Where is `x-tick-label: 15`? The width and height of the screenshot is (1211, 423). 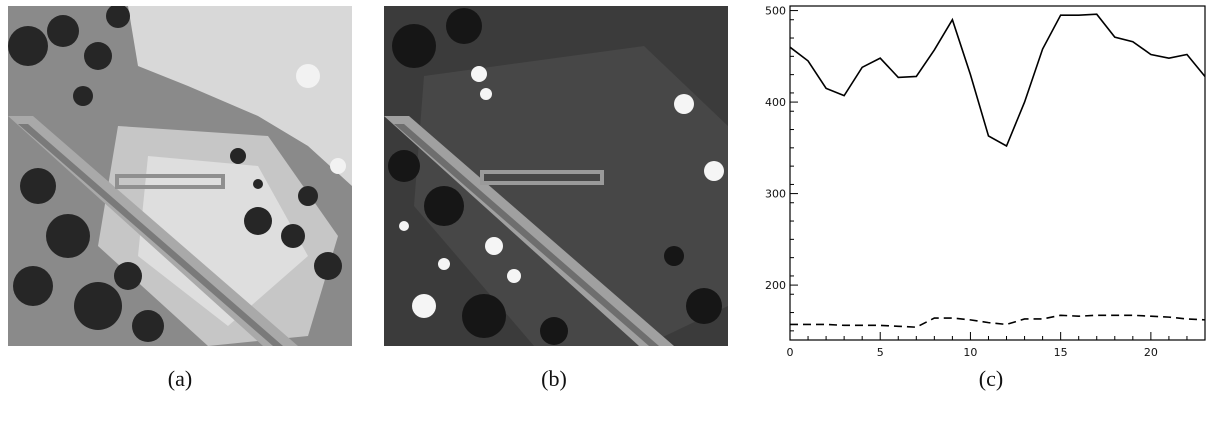 x-tick-label: 15 is located at coordinates (1061, 352).